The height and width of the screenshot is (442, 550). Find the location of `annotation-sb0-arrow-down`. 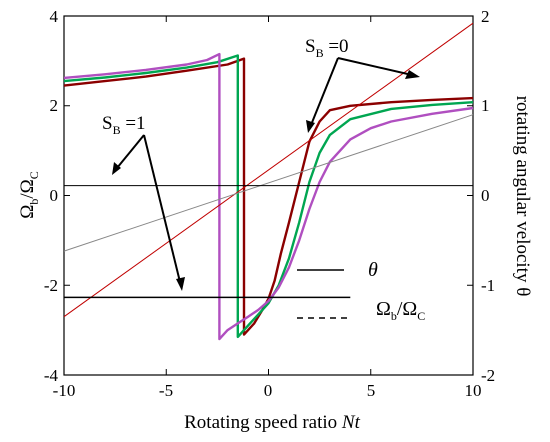

annotation-sb0-arrow-down is located at coordinates (324, 91).